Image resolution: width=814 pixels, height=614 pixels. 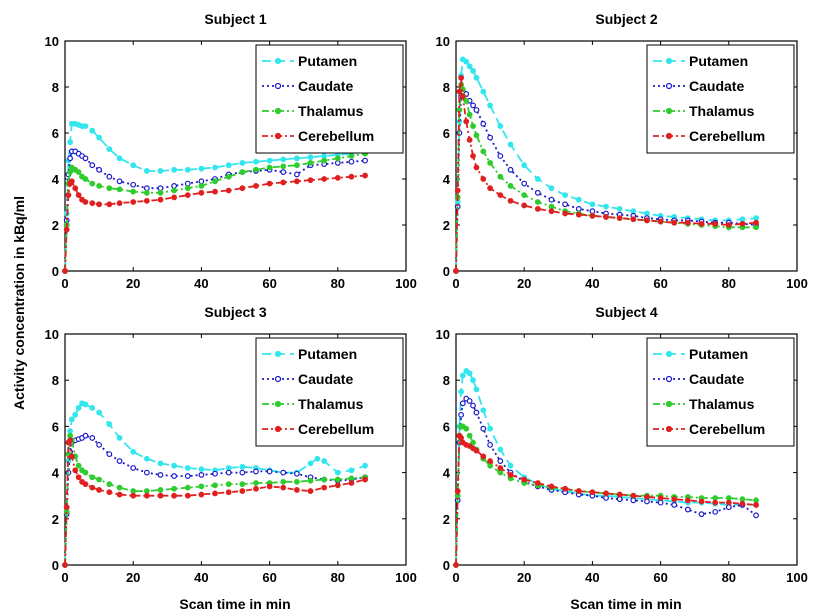 I want to click on subplot-title: Subject 3, so click(x=235, y=312).